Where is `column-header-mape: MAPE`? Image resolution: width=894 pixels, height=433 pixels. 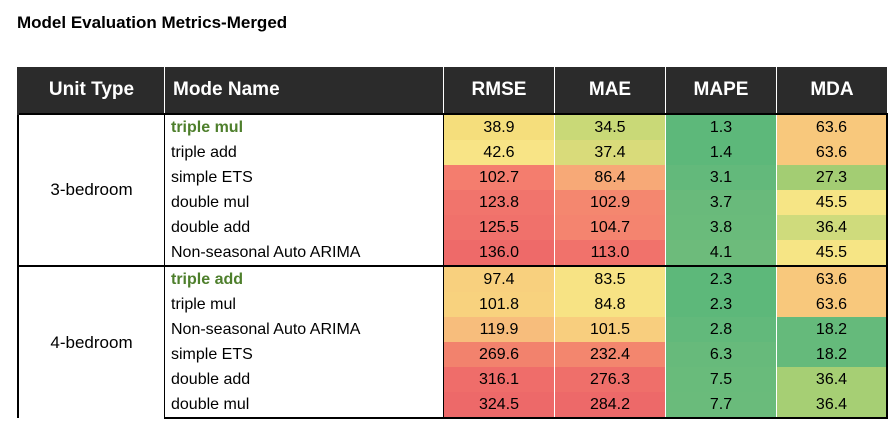
column-header-mape: MAPE is located at coordinates (721, 90).